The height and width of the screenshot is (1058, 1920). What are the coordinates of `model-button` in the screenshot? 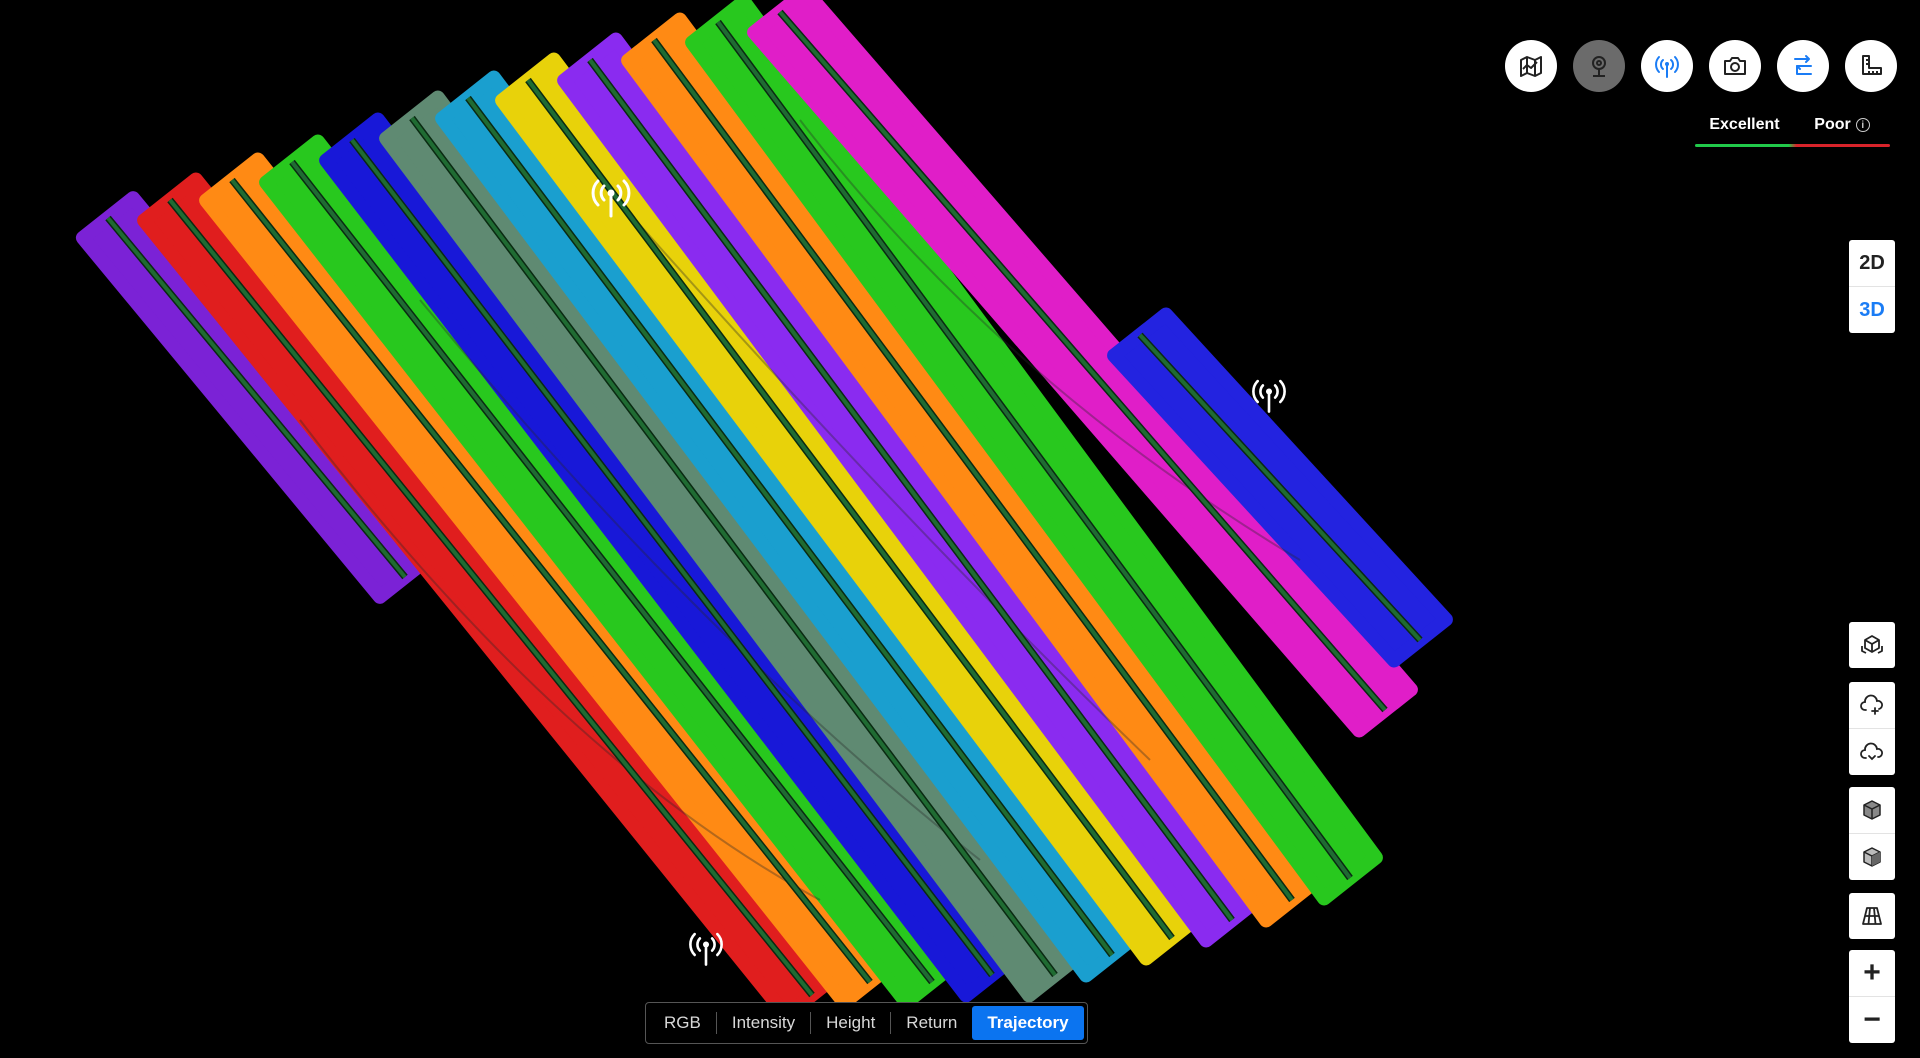 It's located at (1872, 645).